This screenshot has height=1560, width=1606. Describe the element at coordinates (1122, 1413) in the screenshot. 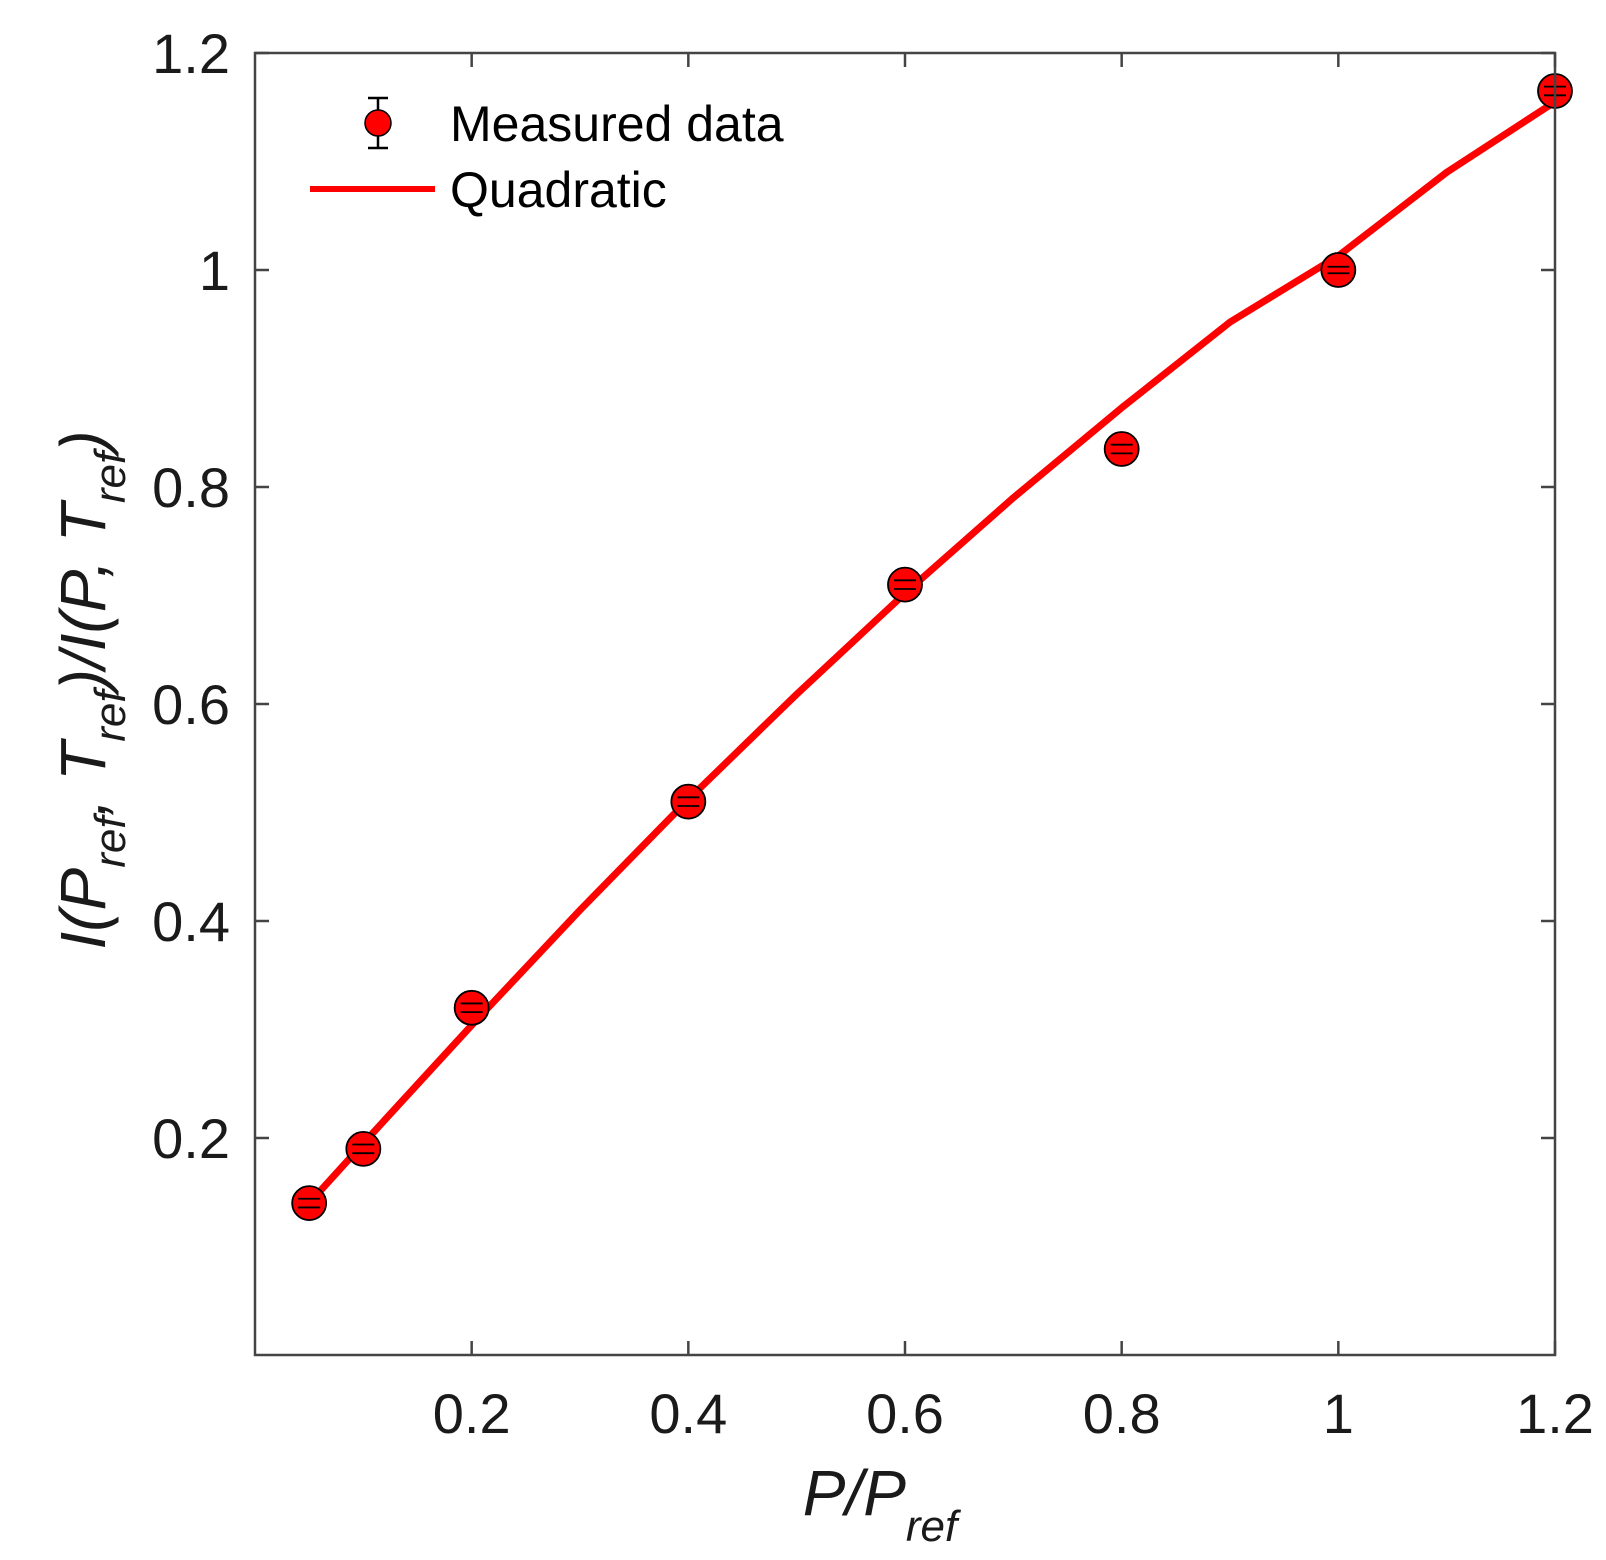

I see `x-tick-label: 0.8` at that location.